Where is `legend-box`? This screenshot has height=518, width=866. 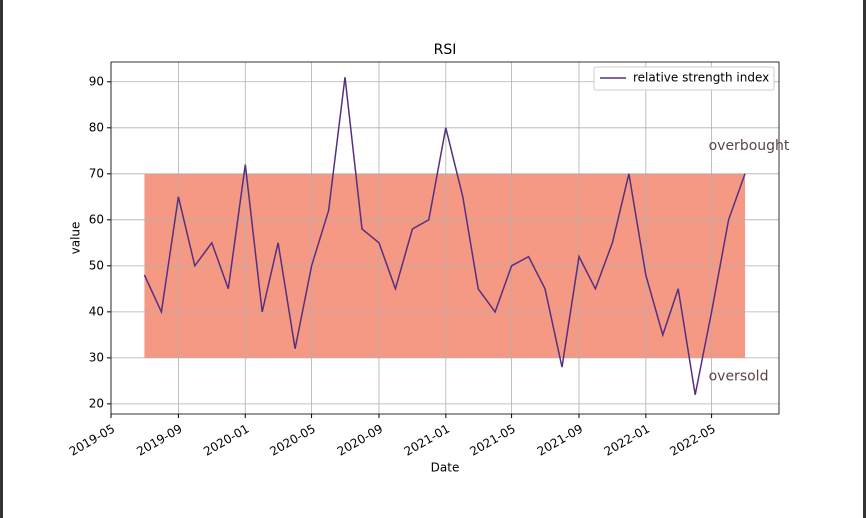
legend-box is located at coordinates (684, 78).